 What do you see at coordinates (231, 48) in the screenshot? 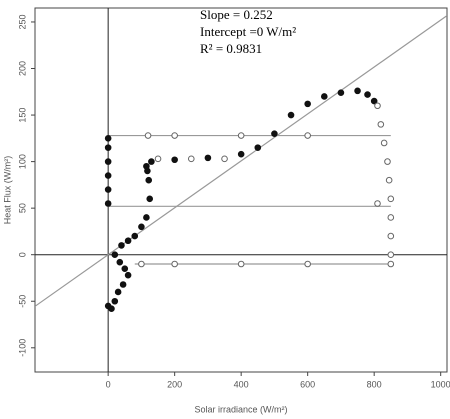
I see `annotation: R² = 0.9831` at bounding box center [231, 48].